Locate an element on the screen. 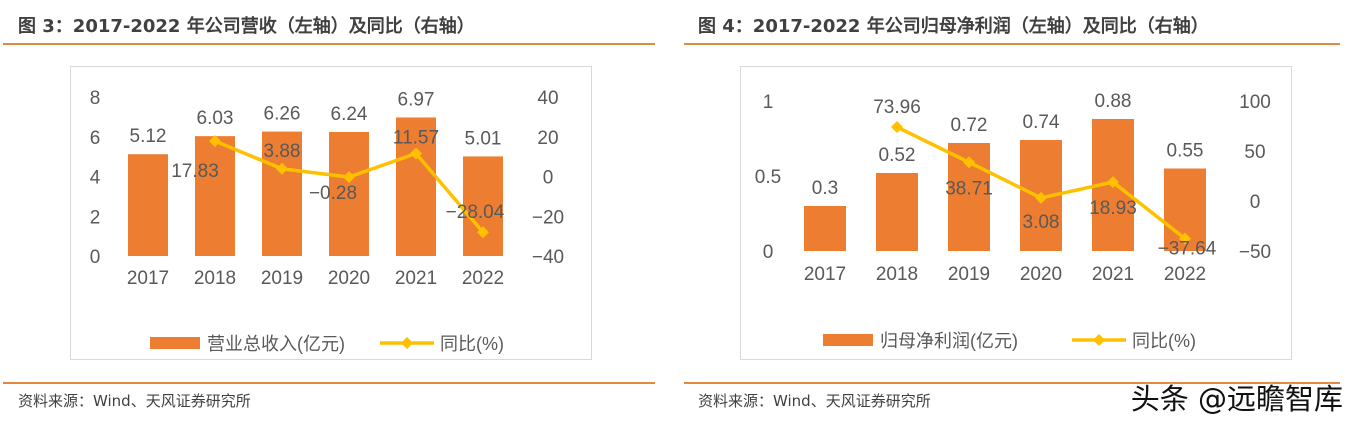 The width and height of the screenshot is (1355, 428). watermark: 头条 @远瞻智库 is located at coordinates (1236, 399).